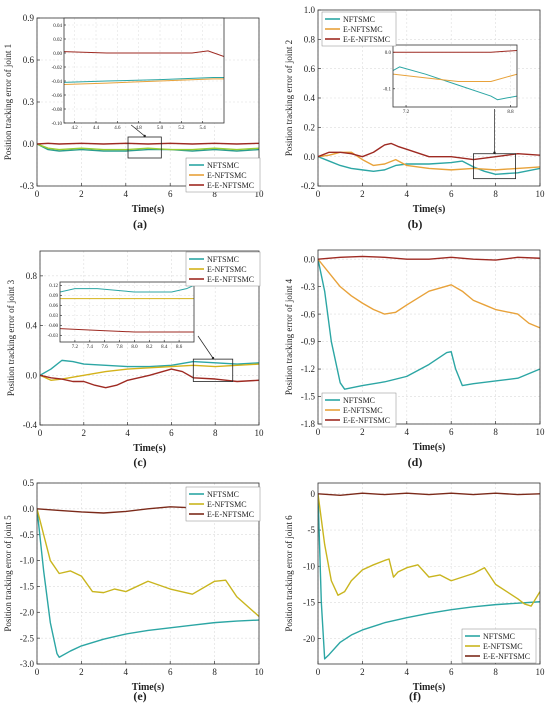  What do you see at coordinates (308, 424) in the screenshot?
I see `y-tick-label: -1.8` at bounding box center [308, 424].